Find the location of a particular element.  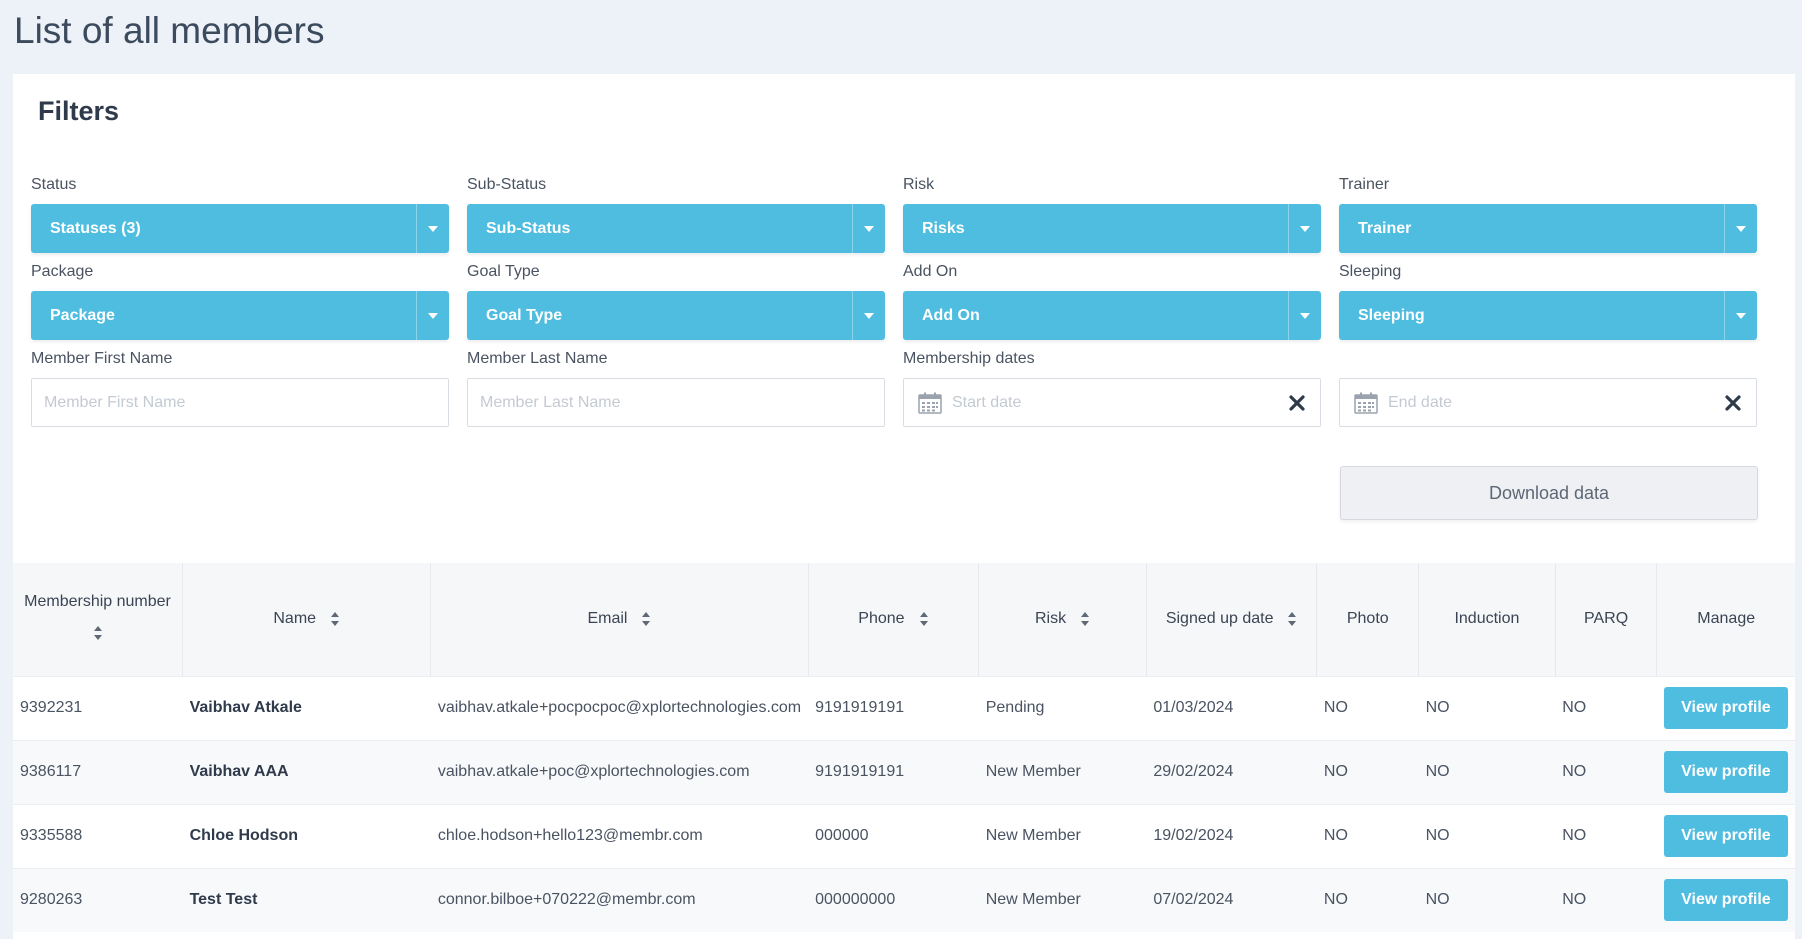

status-value: Statuses (3) is located at coordinates (95, 228).